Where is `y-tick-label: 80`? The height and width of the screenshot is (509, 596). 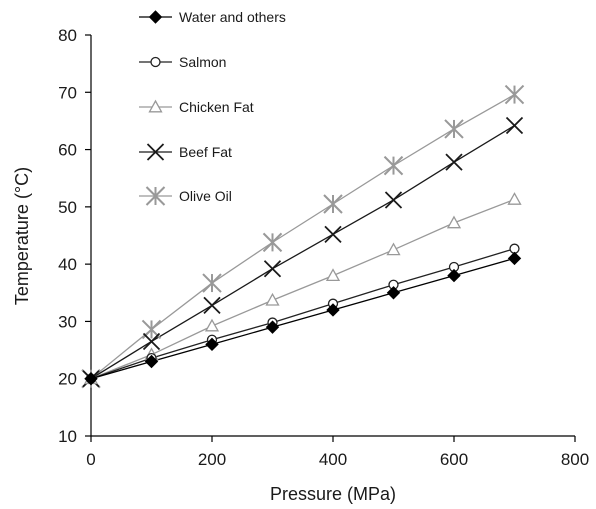
y-tick-label: 80 is located at coordinates (67, 35).